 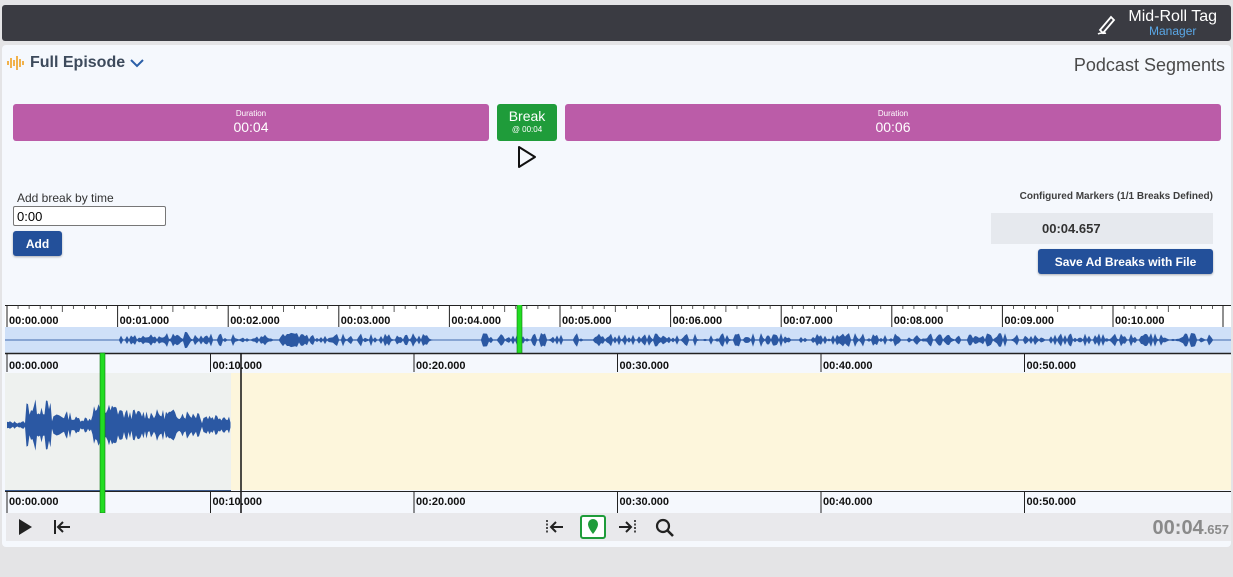 I want to click on marker-item: 00:04.657, so click(x=1102, y=228).